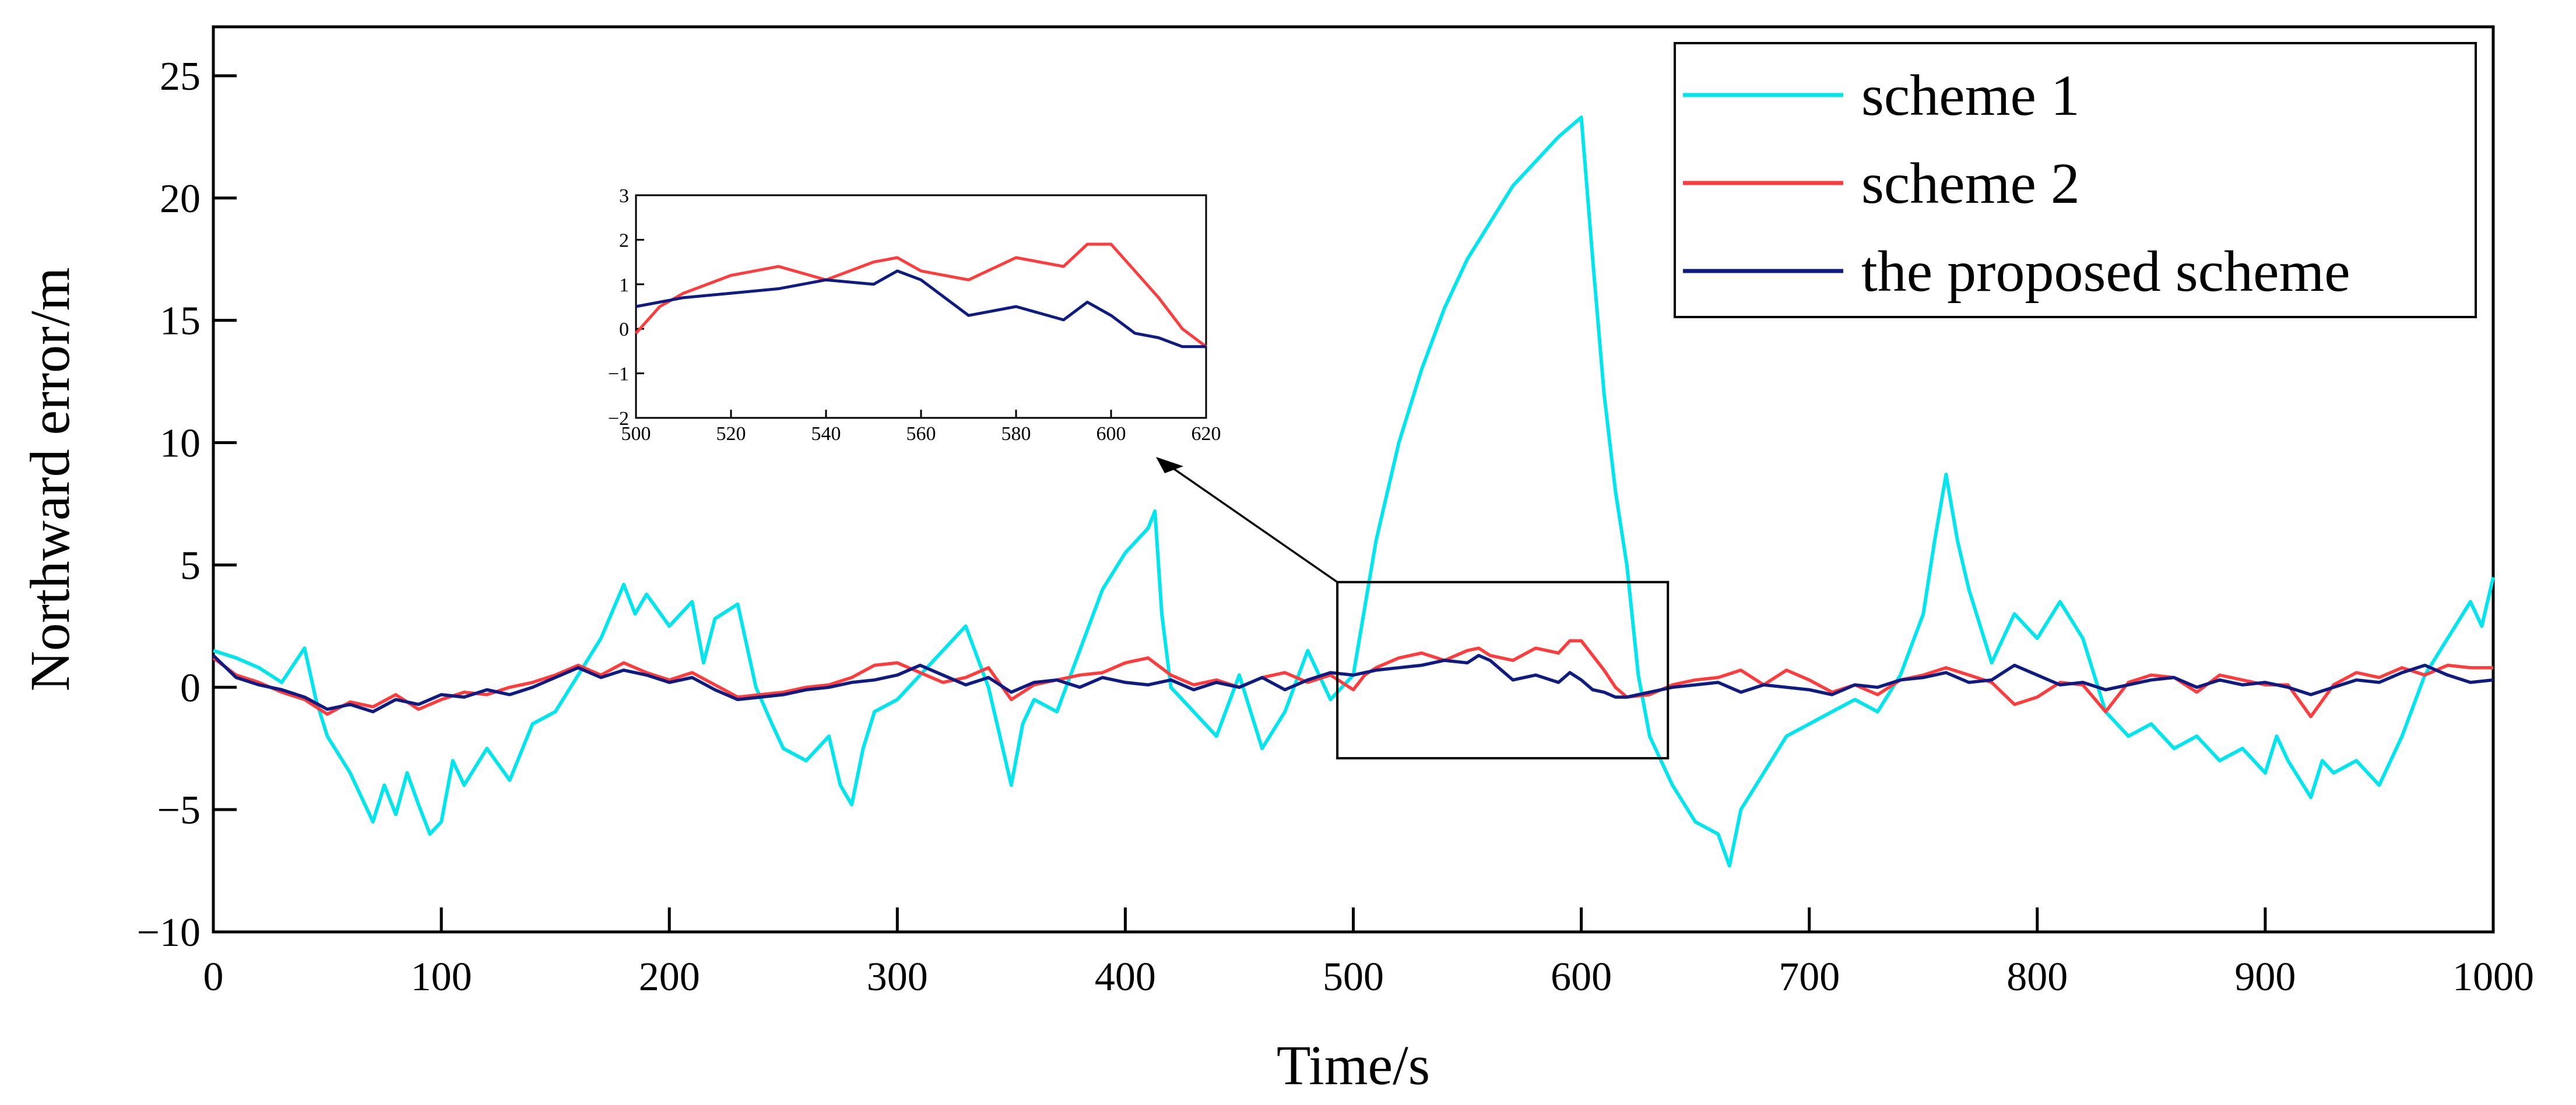 The image size is (2576, 1105). Describe the element at coordinates (921, 434) in the screenshot. I see `inset-x-tick-label: 560` at that location.